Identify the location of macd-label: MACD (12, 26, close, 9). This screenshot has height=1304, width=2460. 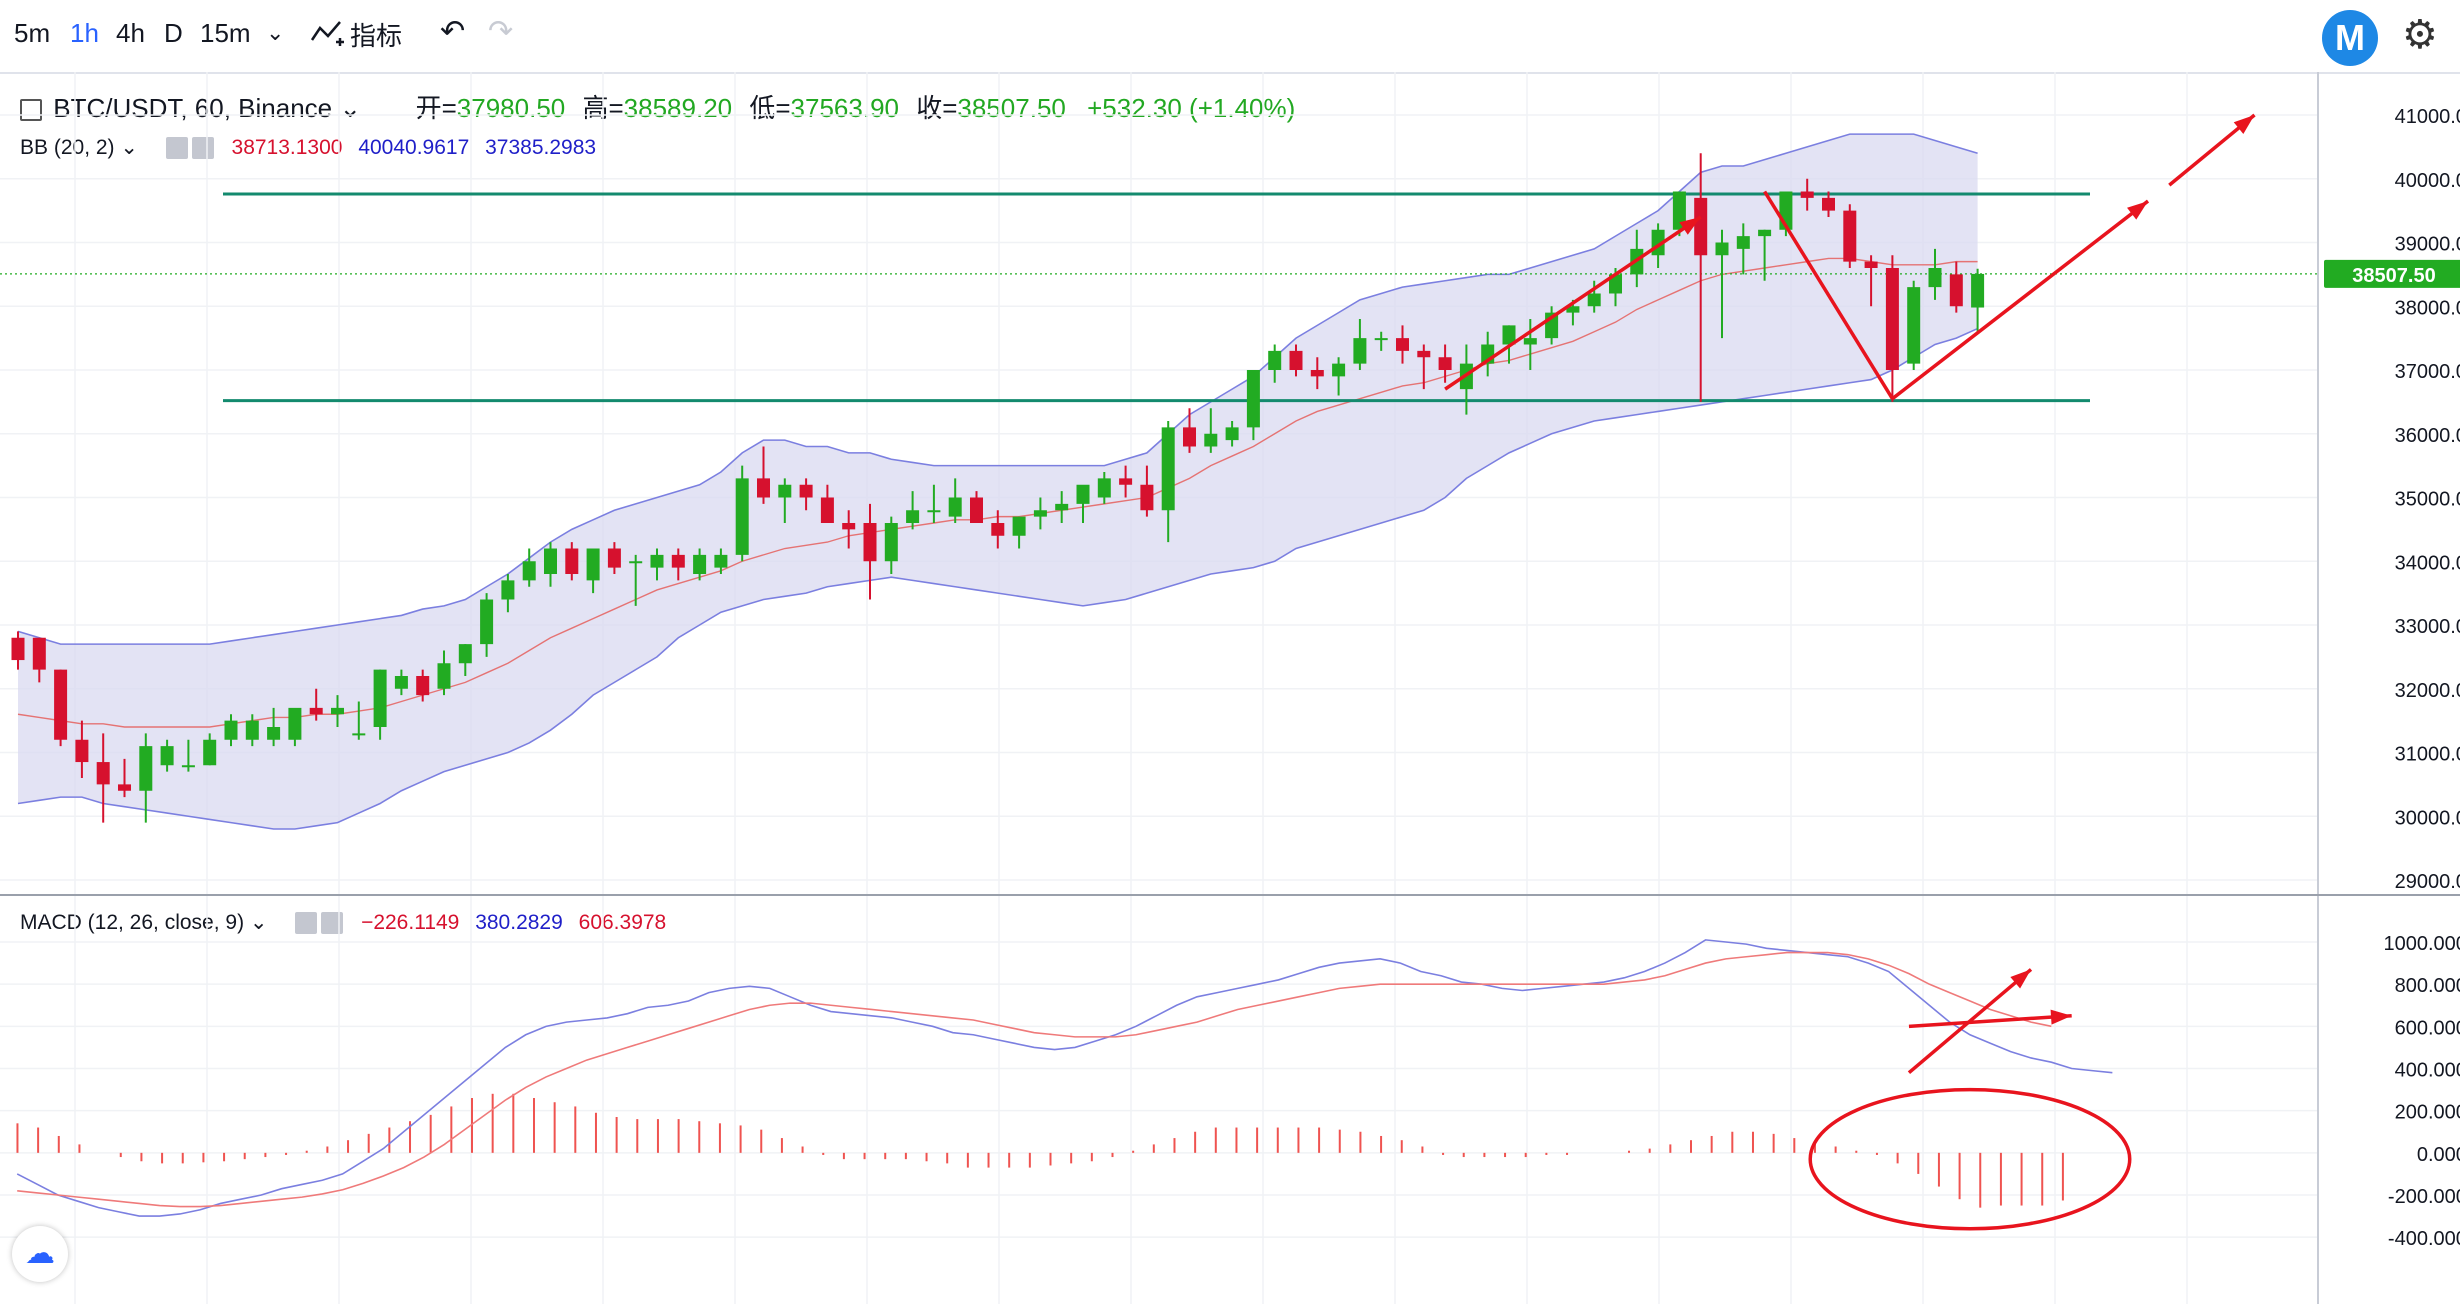
(132, 922).